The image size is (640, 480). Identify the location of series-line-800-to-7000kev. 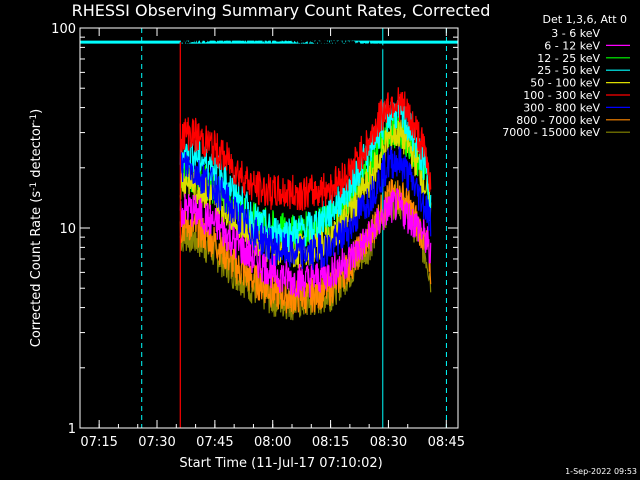
(305, 247).